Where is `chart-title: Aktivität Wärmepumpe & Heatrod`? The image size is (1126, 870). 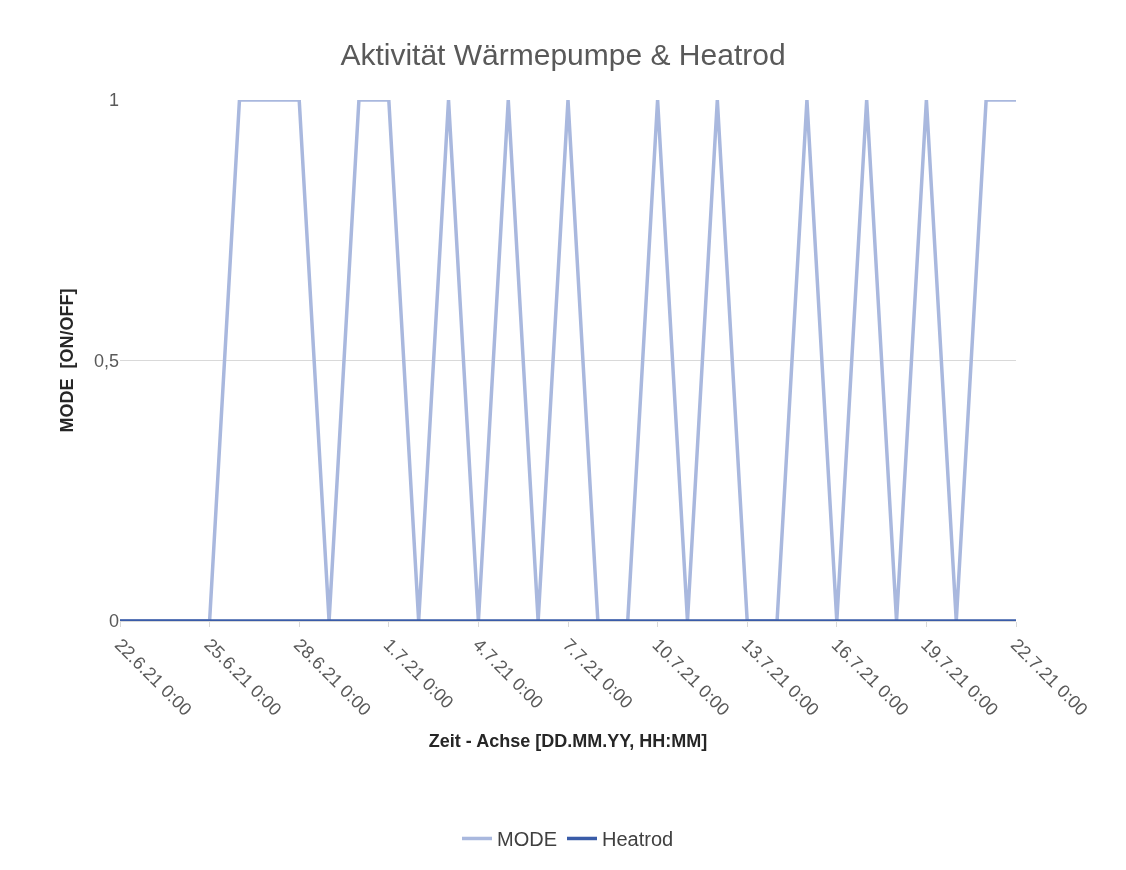 chart-title: Aktivität Wärmepumpe & Heatrod is located at coordinates (563, 54).